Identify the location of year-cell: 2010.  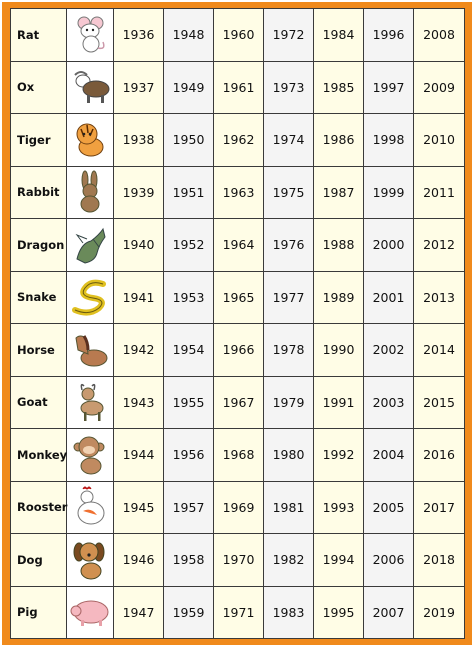
(439, 140).